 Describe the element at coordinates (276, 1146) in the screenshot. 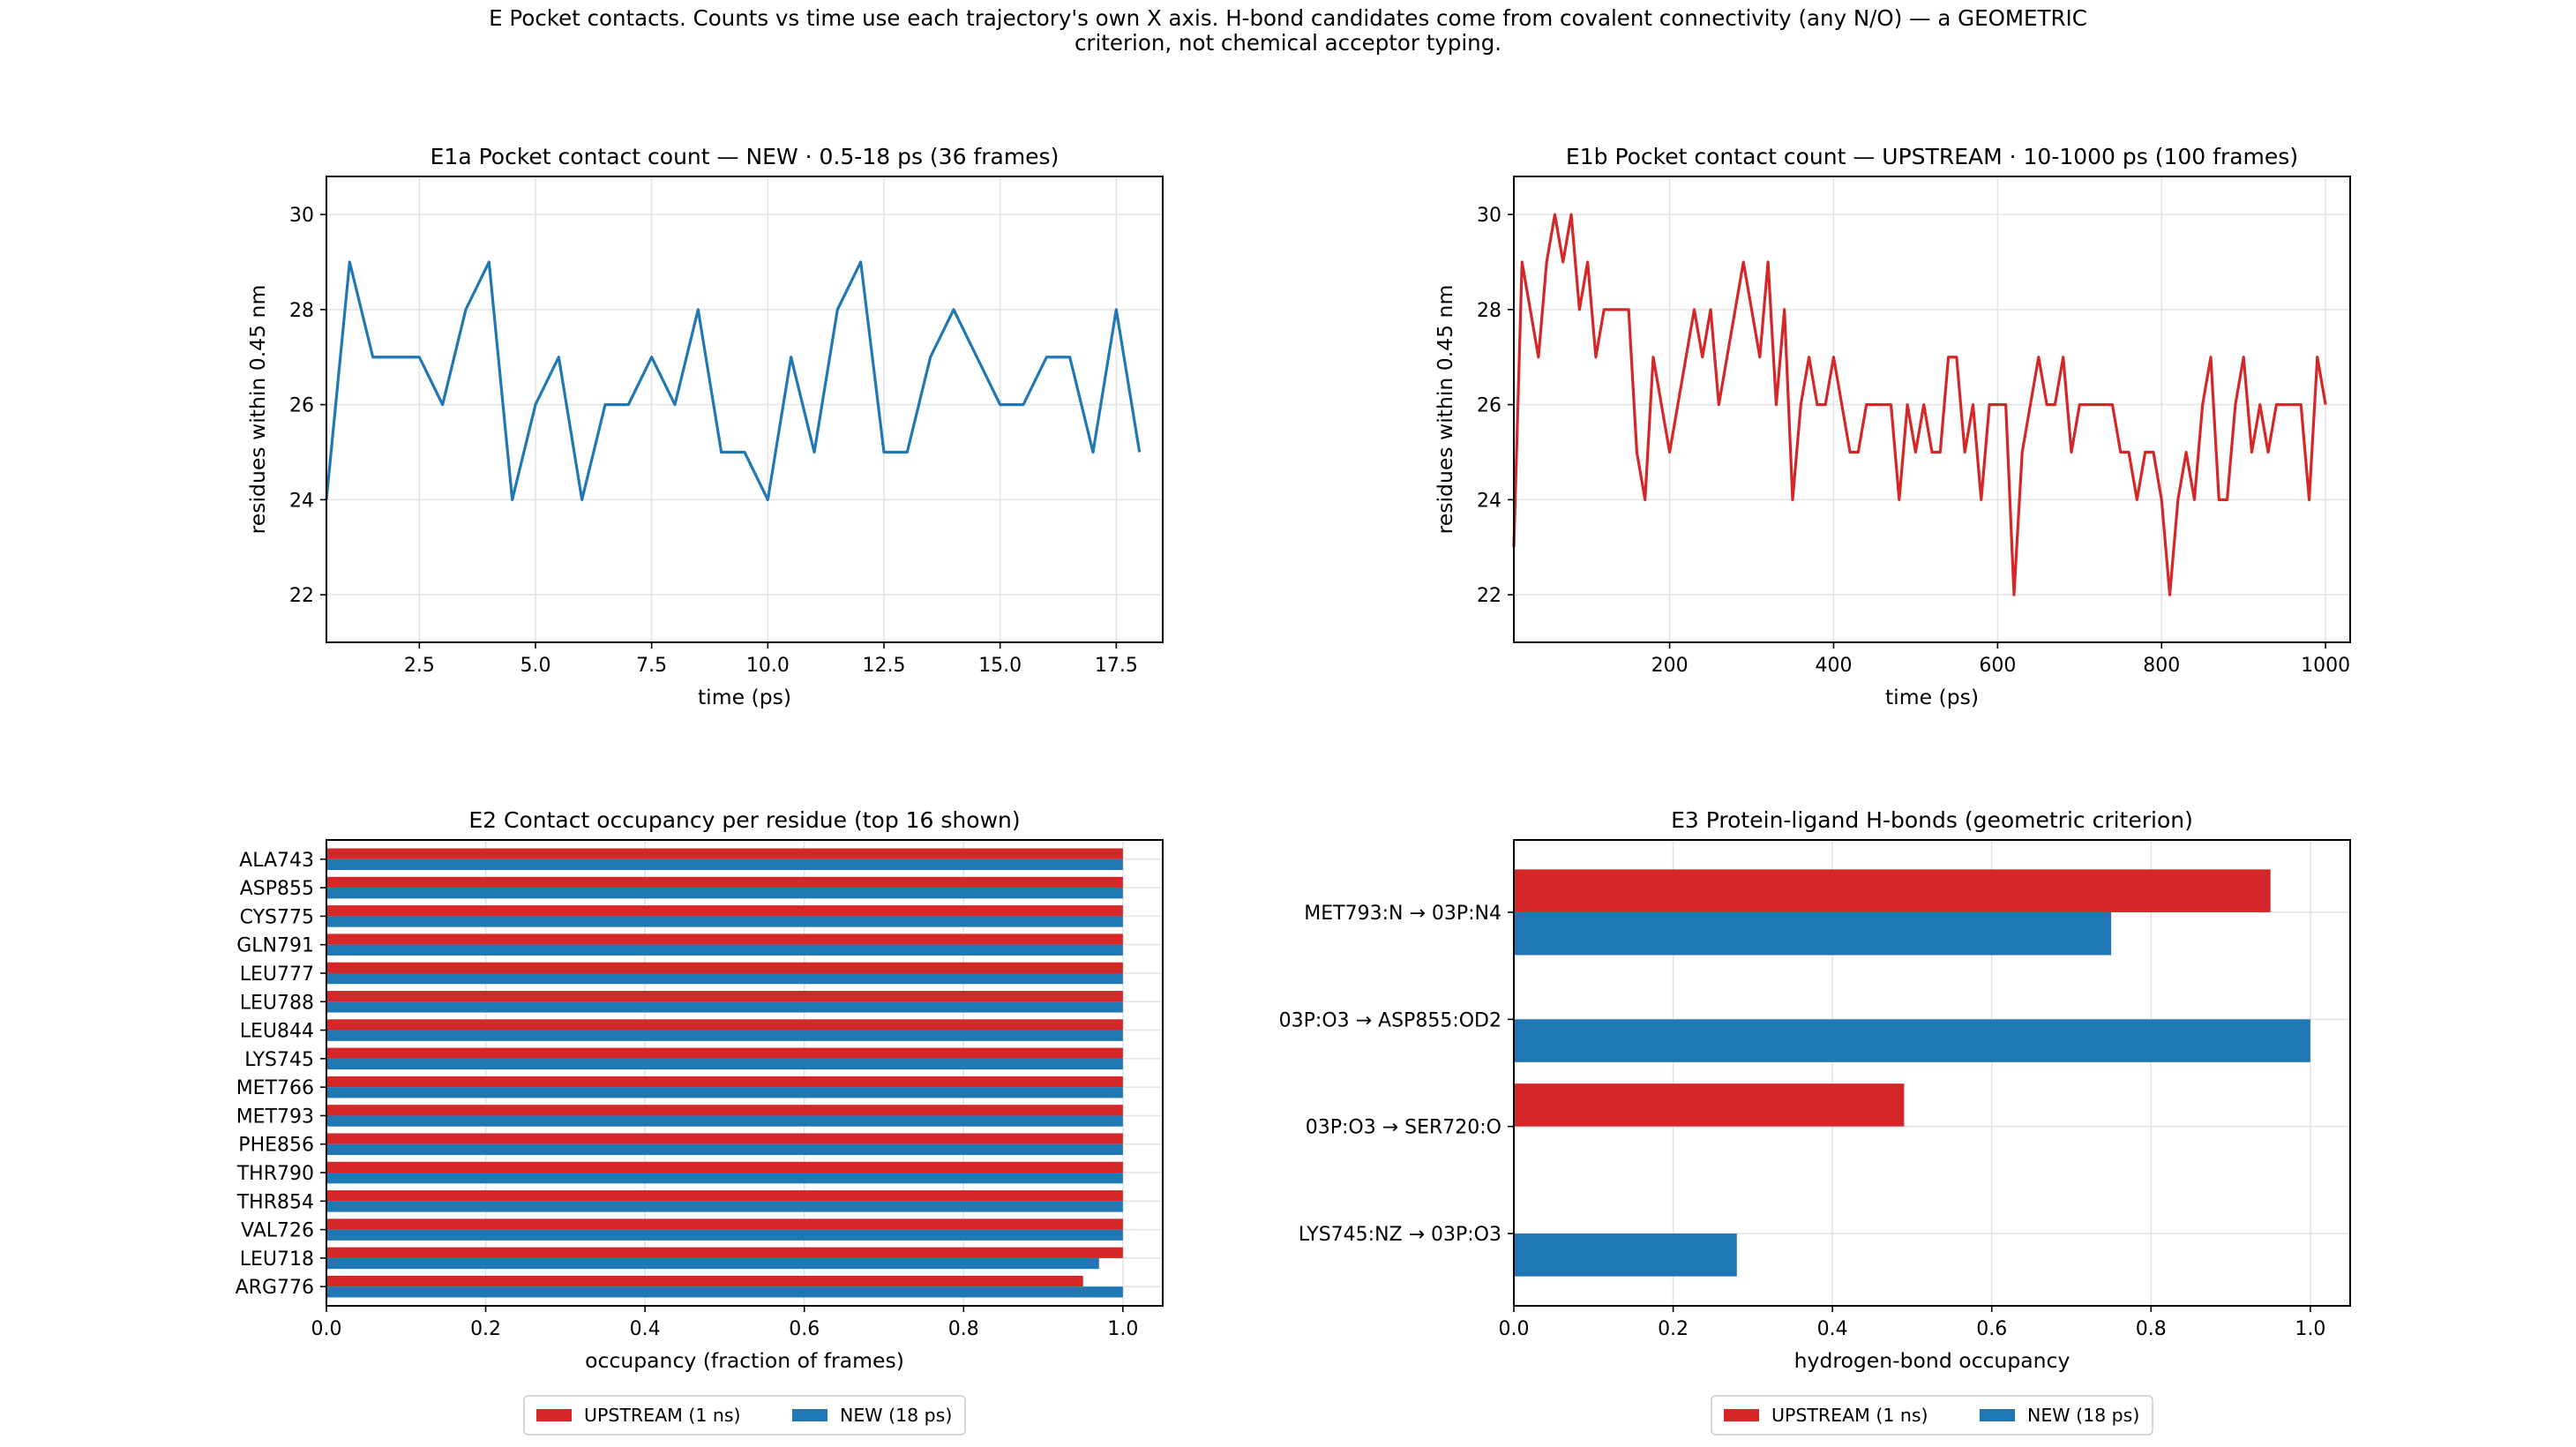

I see `category-label: PHE856` at that location.